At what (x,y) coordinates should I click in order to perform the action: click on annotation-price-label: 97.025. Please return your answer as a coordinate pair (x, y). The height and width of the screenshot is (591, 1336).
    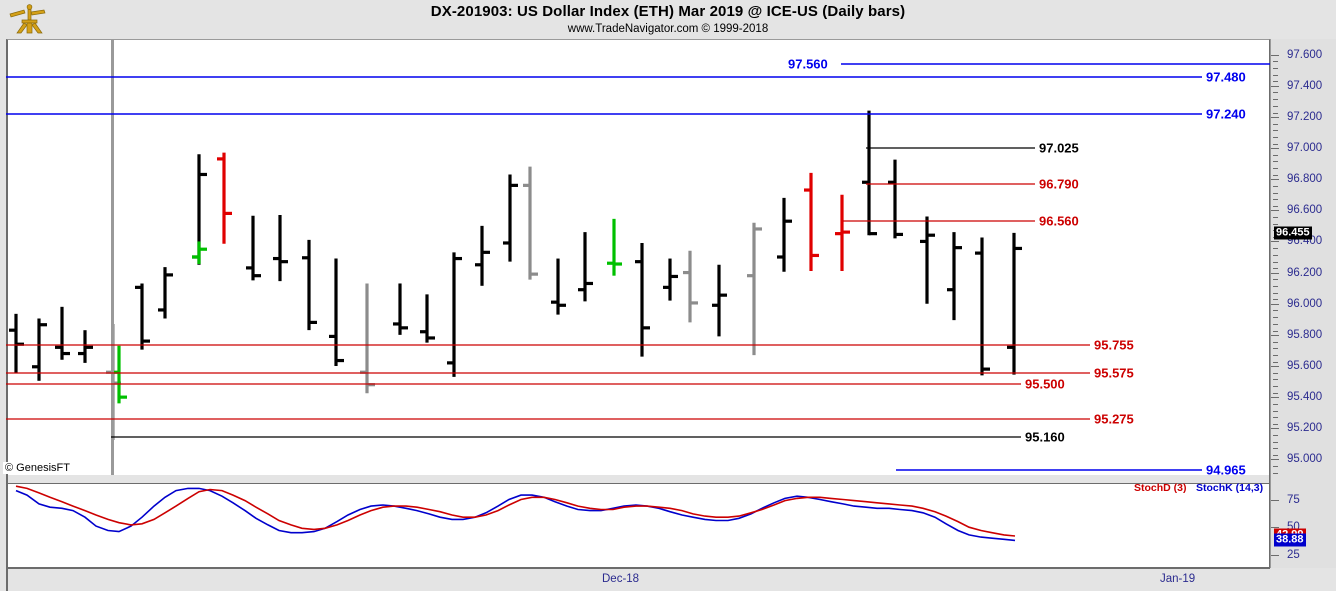
    Looking at the image, I should click on (1059, 148).